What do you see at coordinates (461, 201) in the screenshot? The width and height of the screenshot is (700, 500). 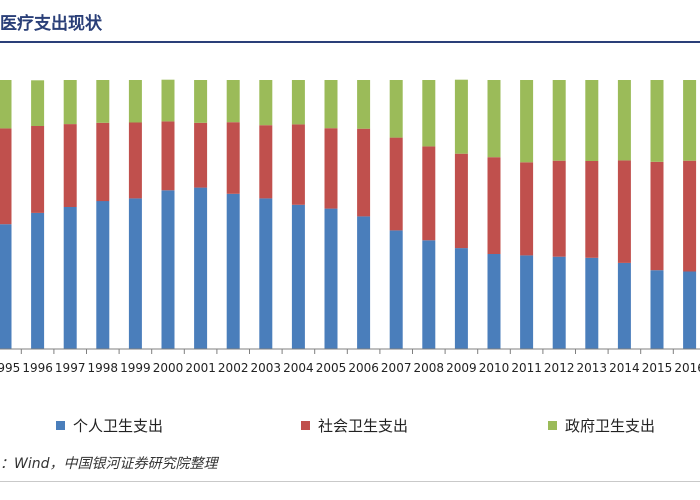 I see `bar-social-2009` at bounding box center [461, 201].